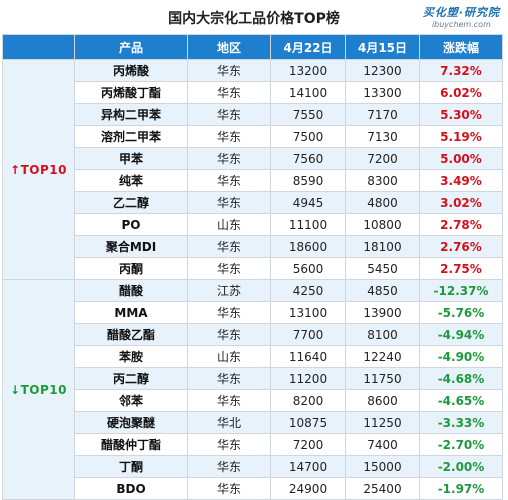 The height and width of the screenshot is (500, 508). What do you see at coordinates (382, 246) in the screenshot?
I see `price-apr15-cell: 18100` at bounding box center [382, 246].